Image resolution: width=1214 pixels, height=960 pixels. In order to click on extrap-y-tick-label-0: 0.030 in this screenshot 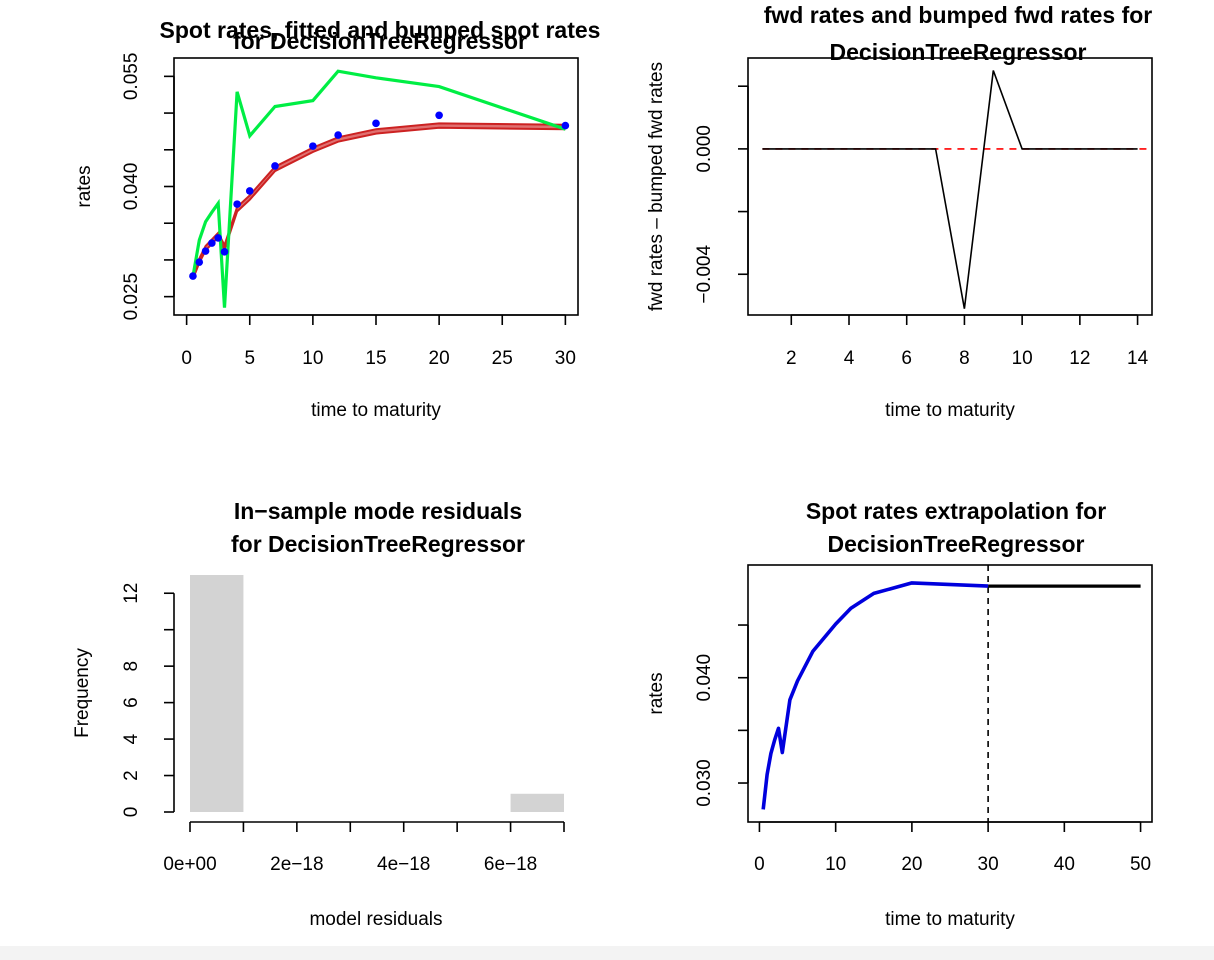, I will do `click(704, 783)`.